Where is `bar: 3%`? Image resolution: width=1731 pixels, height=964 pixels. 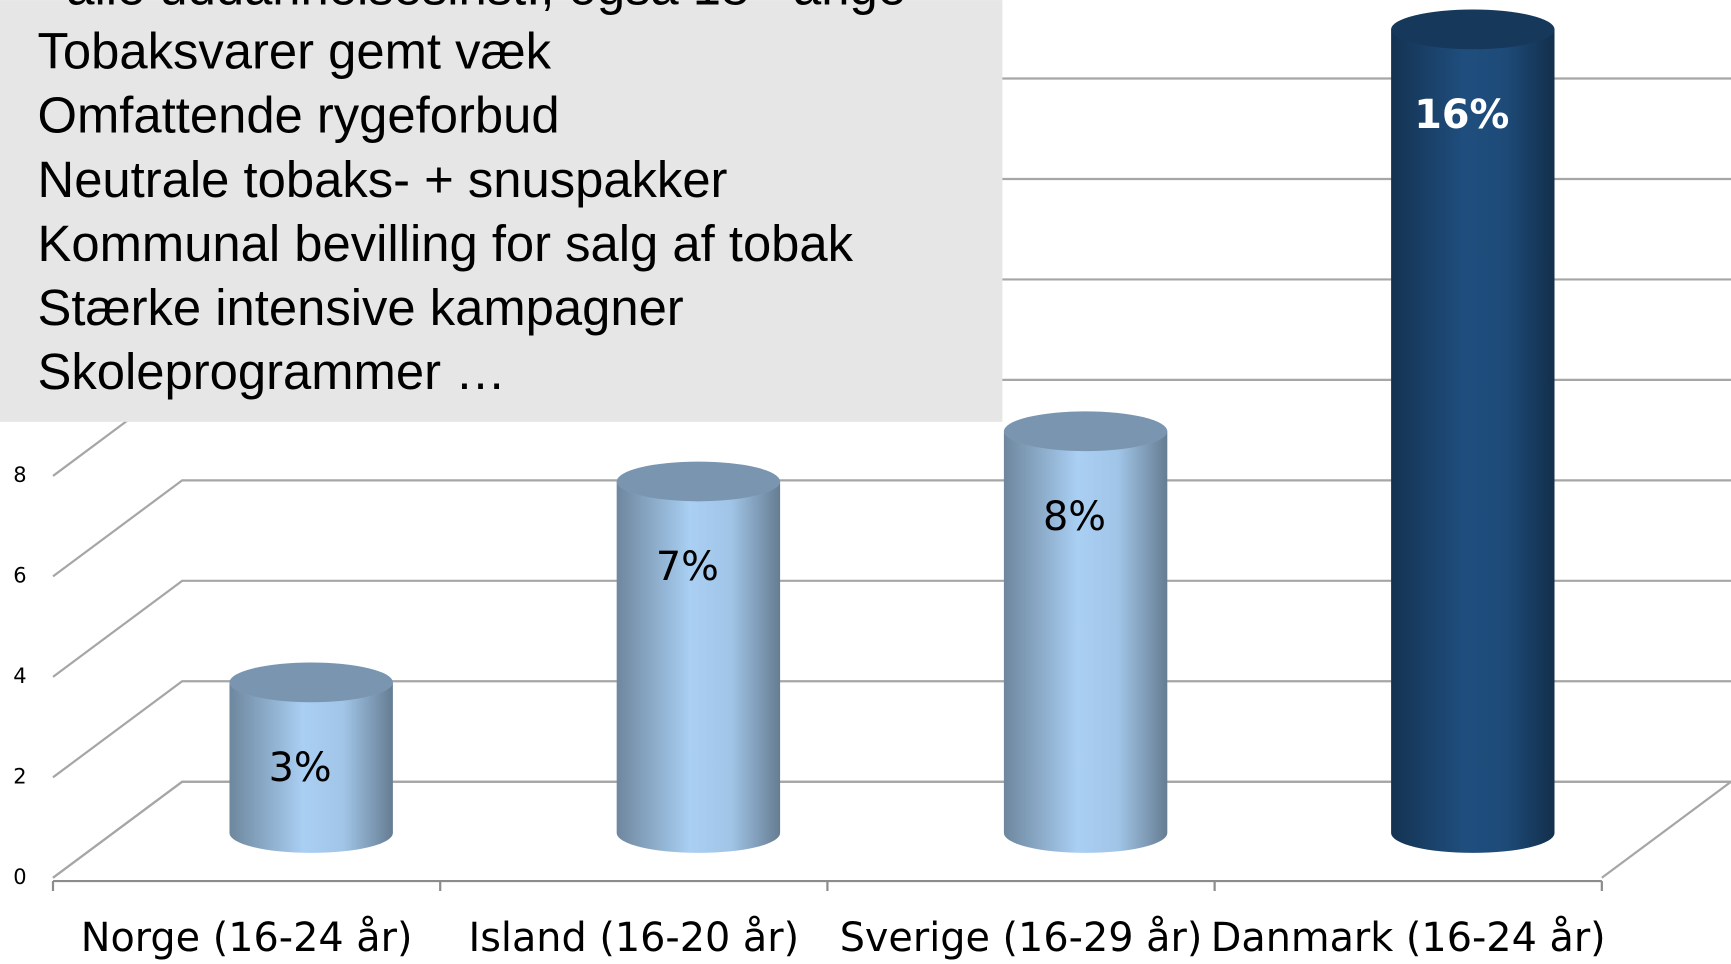 bar: 3% is located at coordinates (311, 757).